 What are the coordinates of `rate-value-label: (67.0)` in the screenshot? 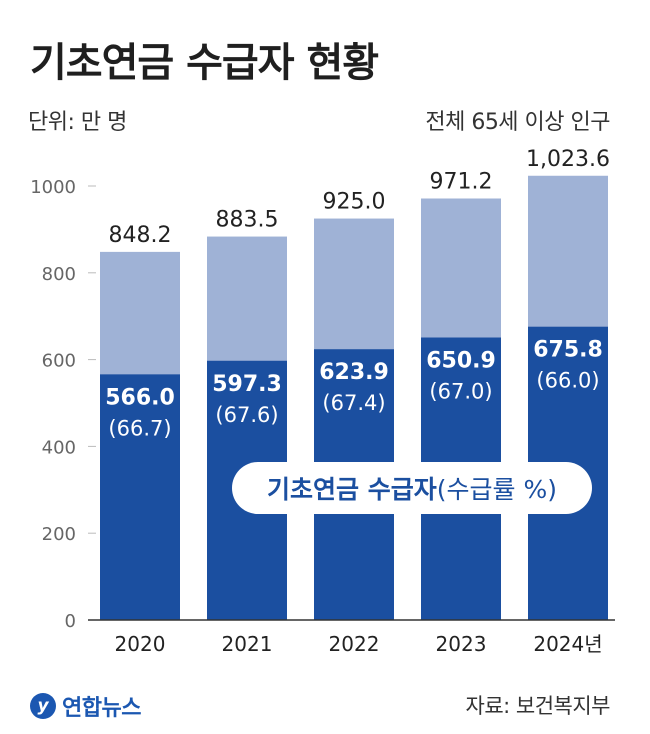 It's located at (460, 392).